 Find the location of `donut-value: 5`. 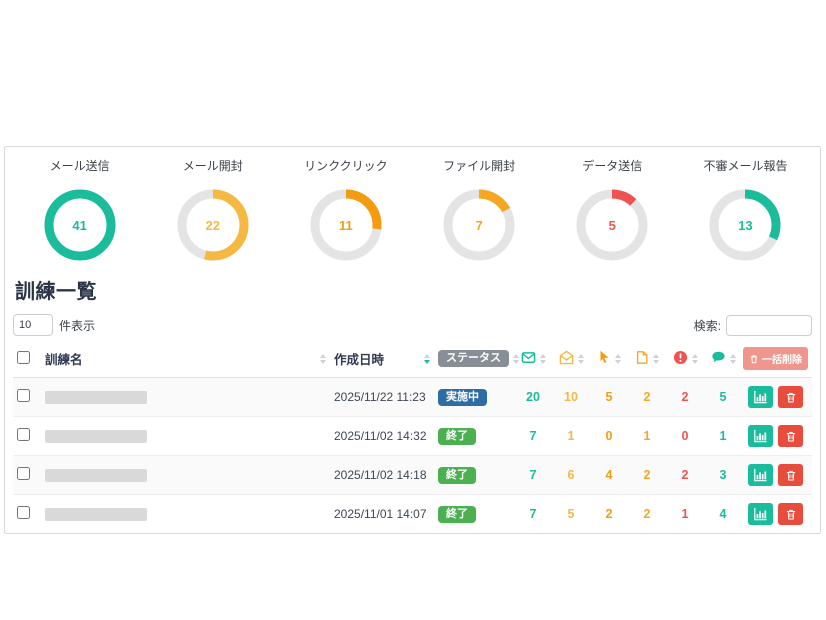

donut-value: 5 is located at coordinates (612, 225).